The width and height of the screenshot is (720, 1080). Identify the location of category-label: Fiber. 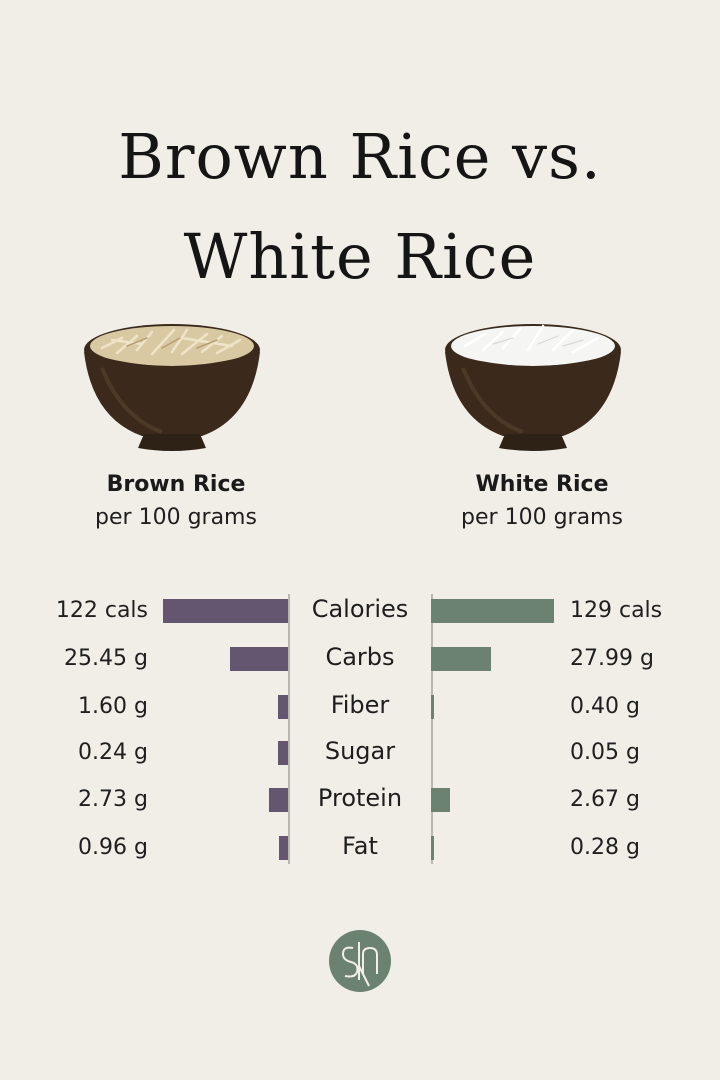
(360, 705).